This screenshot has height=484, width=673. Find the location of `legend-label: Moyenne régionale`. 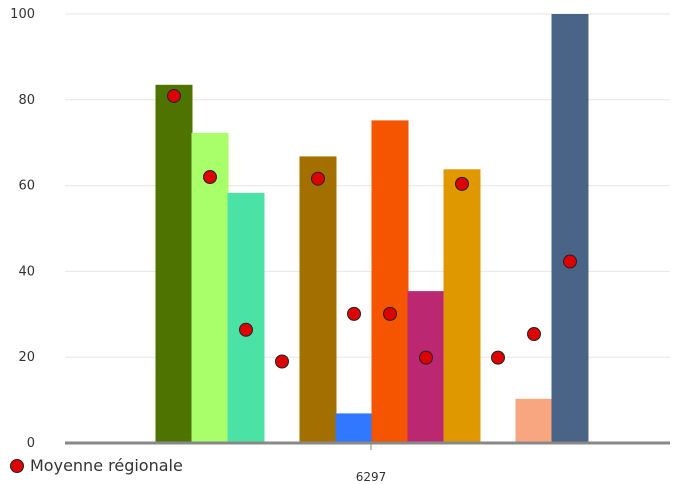

legend-label: Moyenne régionale is located at coordinates (106, 465).